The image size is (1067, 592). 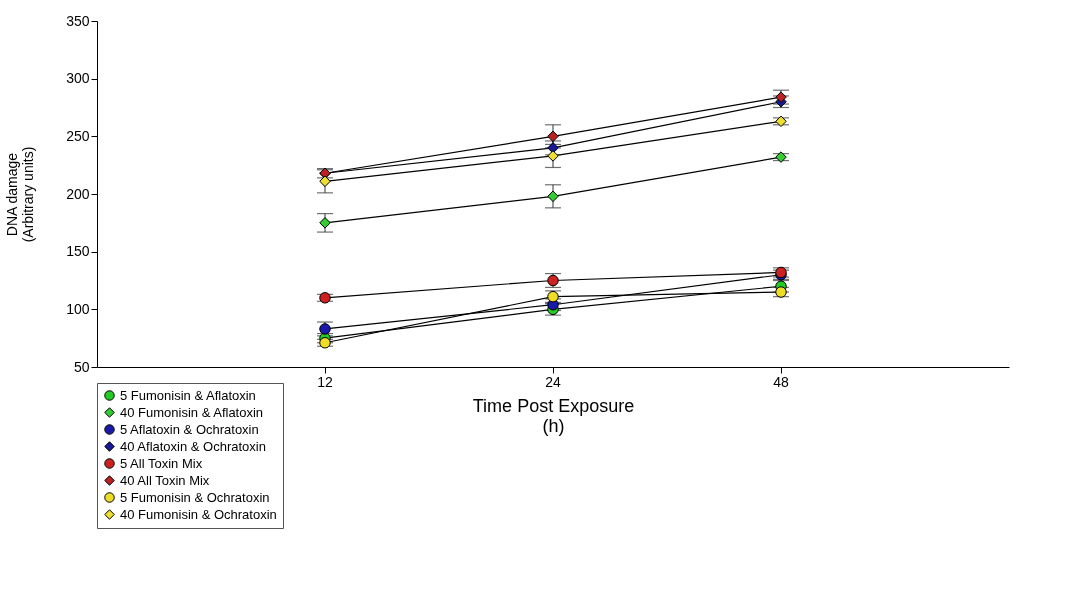 I want to click on x-tick-label: 48, so click(x=781, y=381).